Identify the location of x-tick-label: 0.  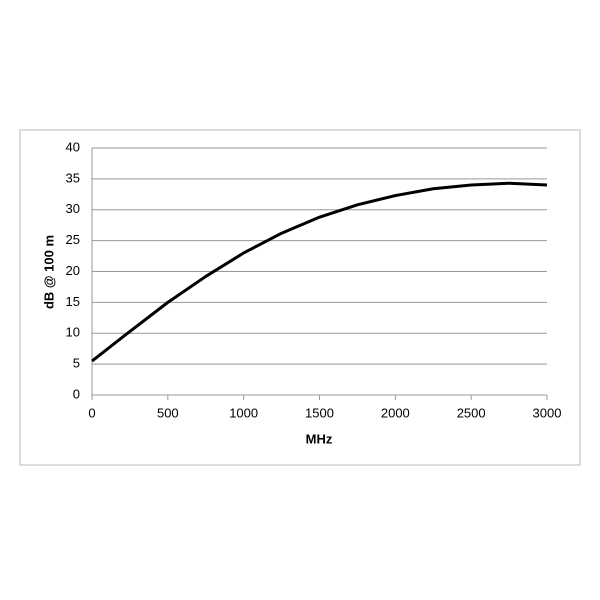
(91, 412).